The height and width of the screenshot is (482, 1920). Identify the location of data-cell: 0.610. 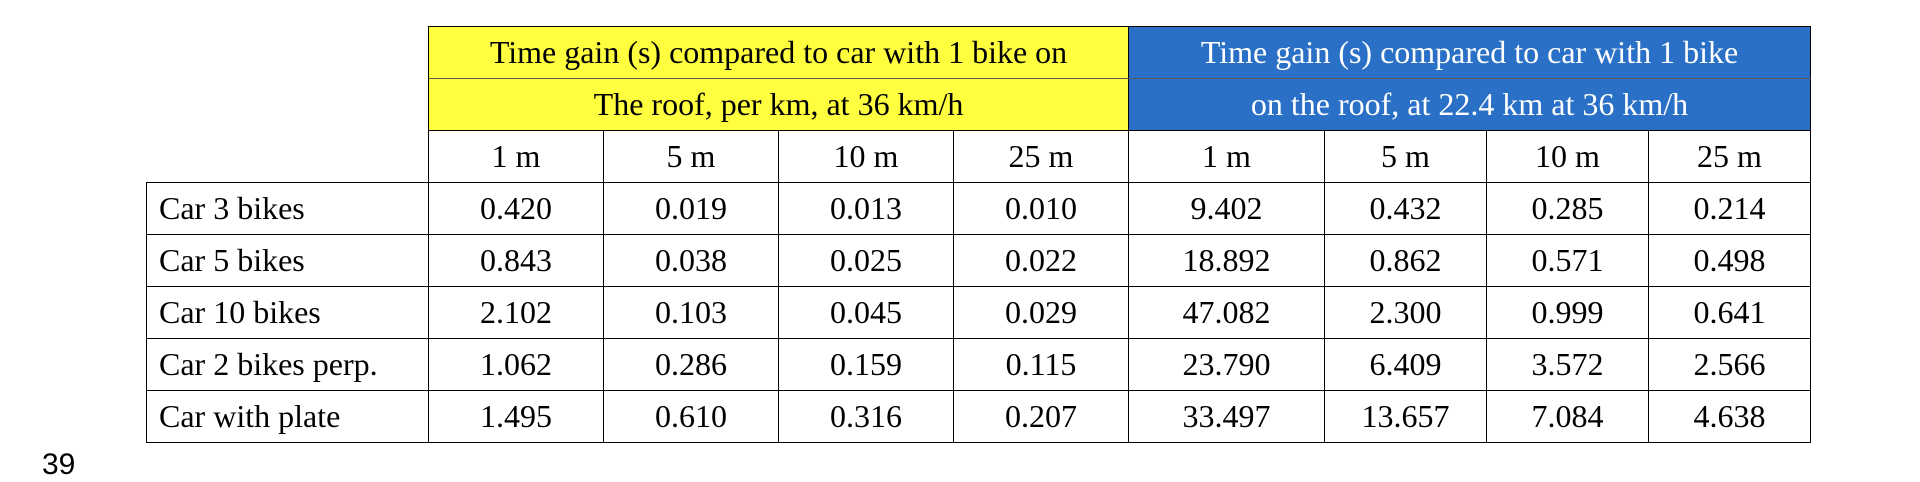
(691, 416).